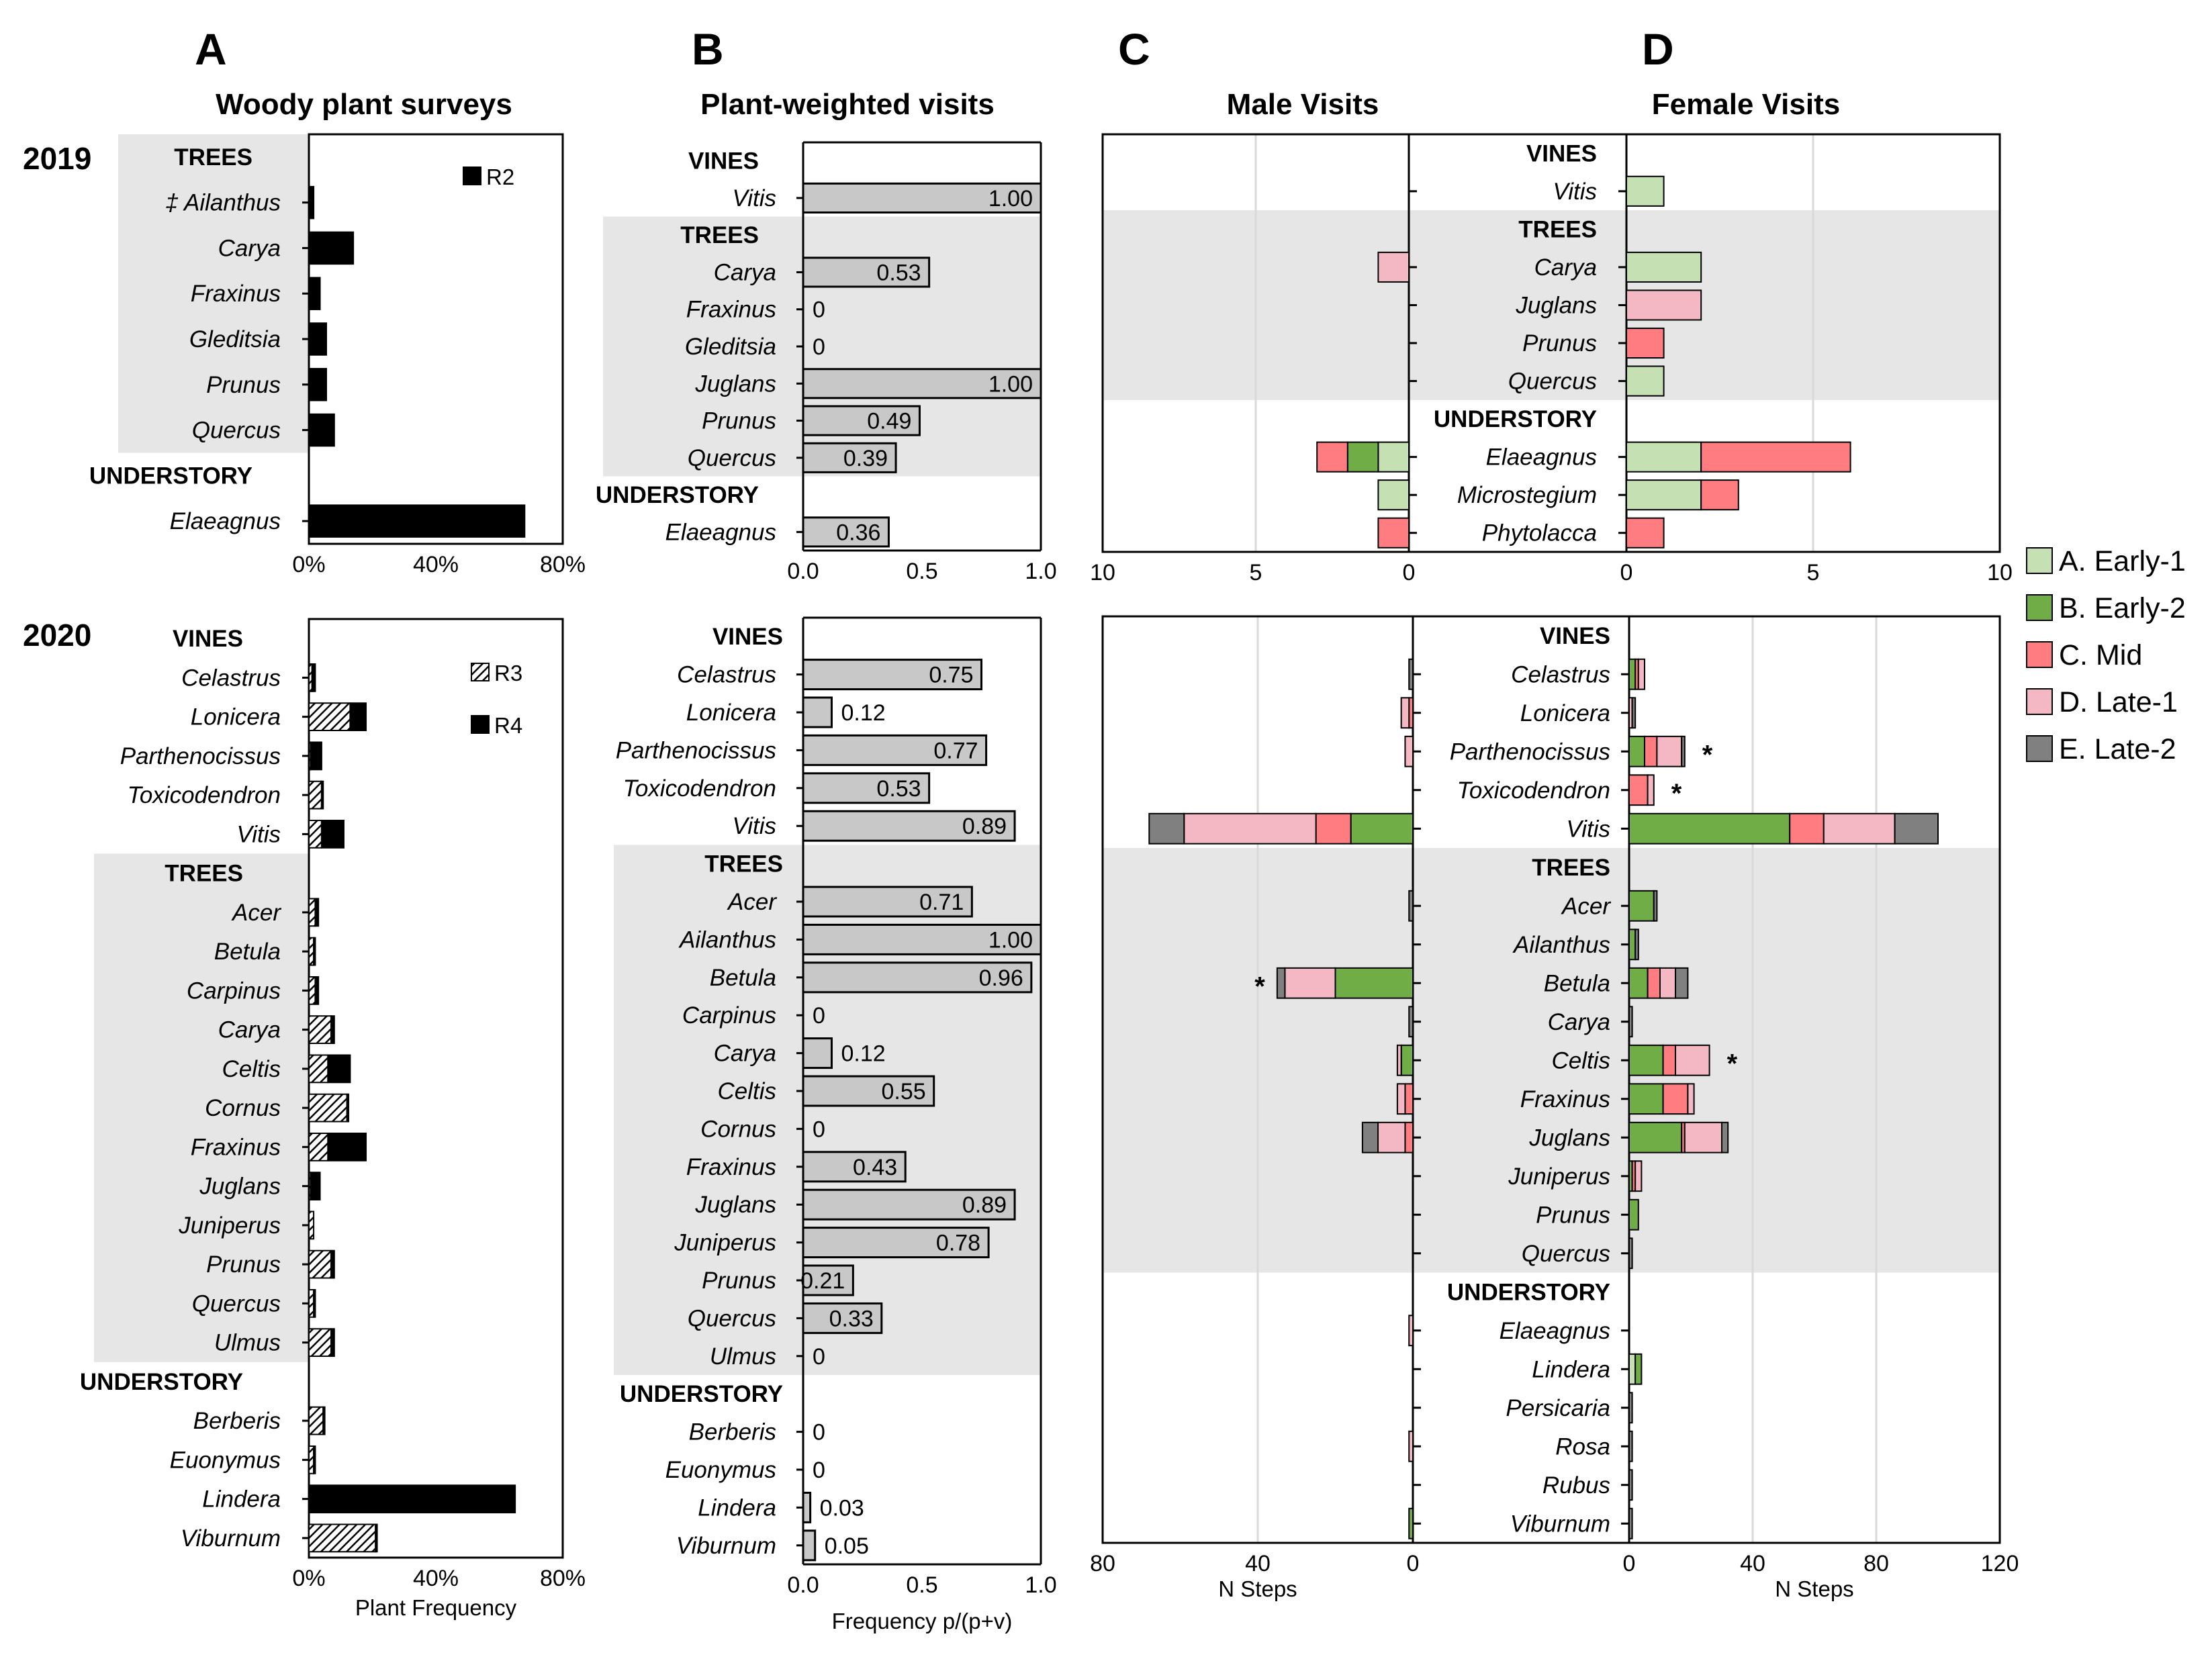 This screenshot has height=1659, width=2212. What do you see at coordinates (417, 521) in the screenshot?
I see `bar-elaeagnus-r2` at bounding box center [417, 521].